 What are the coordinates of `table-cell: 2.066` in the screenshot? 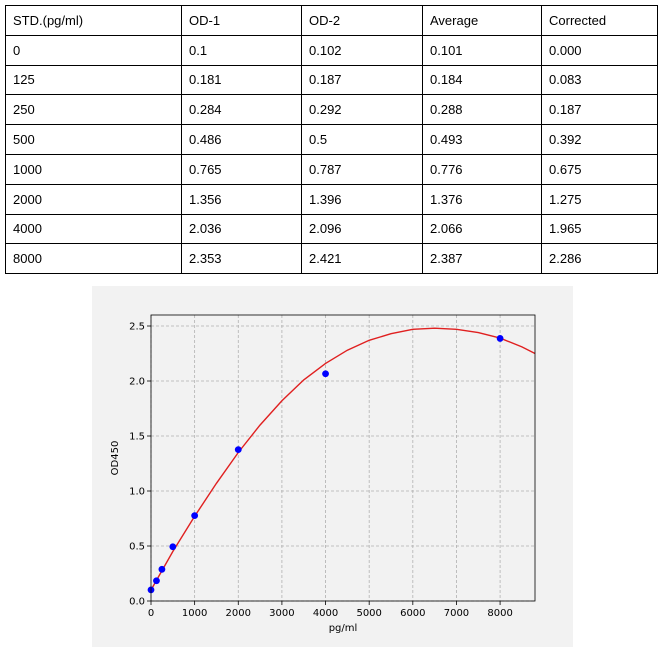 It's located at (482, 229).